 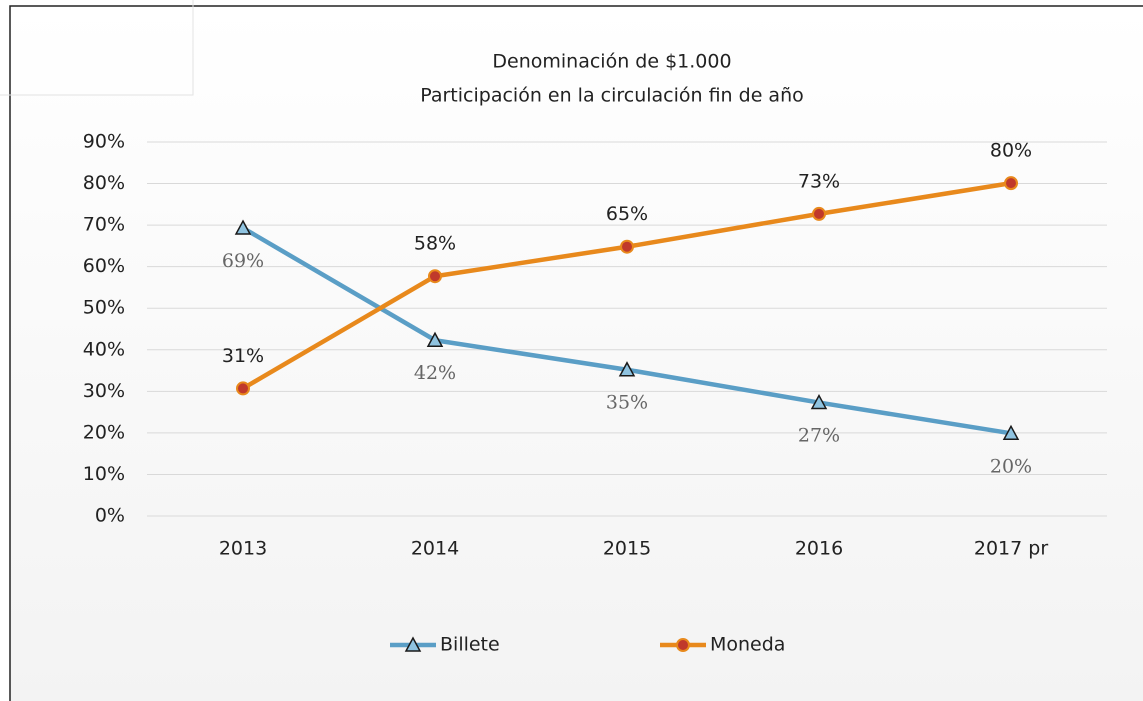 I want to click on data-label: 58%, so click(x=435, y=244).